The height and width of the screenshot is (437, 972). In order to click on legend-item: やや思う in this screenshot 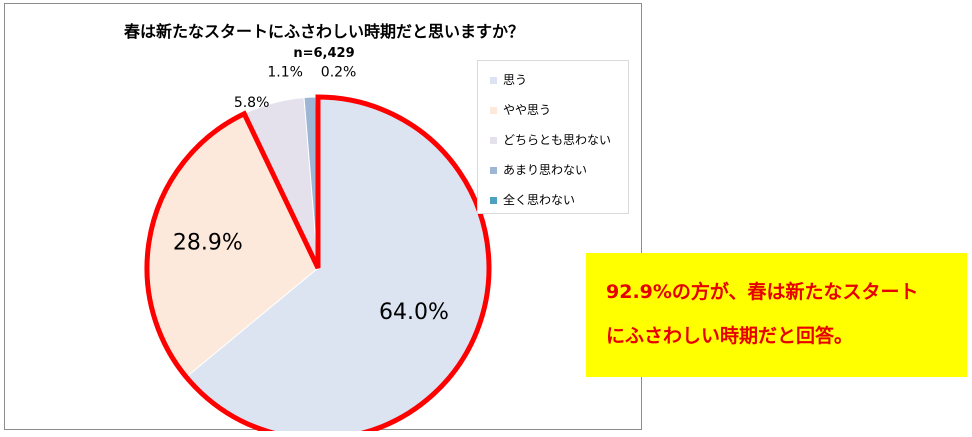, I will do `click(520, 109)`.